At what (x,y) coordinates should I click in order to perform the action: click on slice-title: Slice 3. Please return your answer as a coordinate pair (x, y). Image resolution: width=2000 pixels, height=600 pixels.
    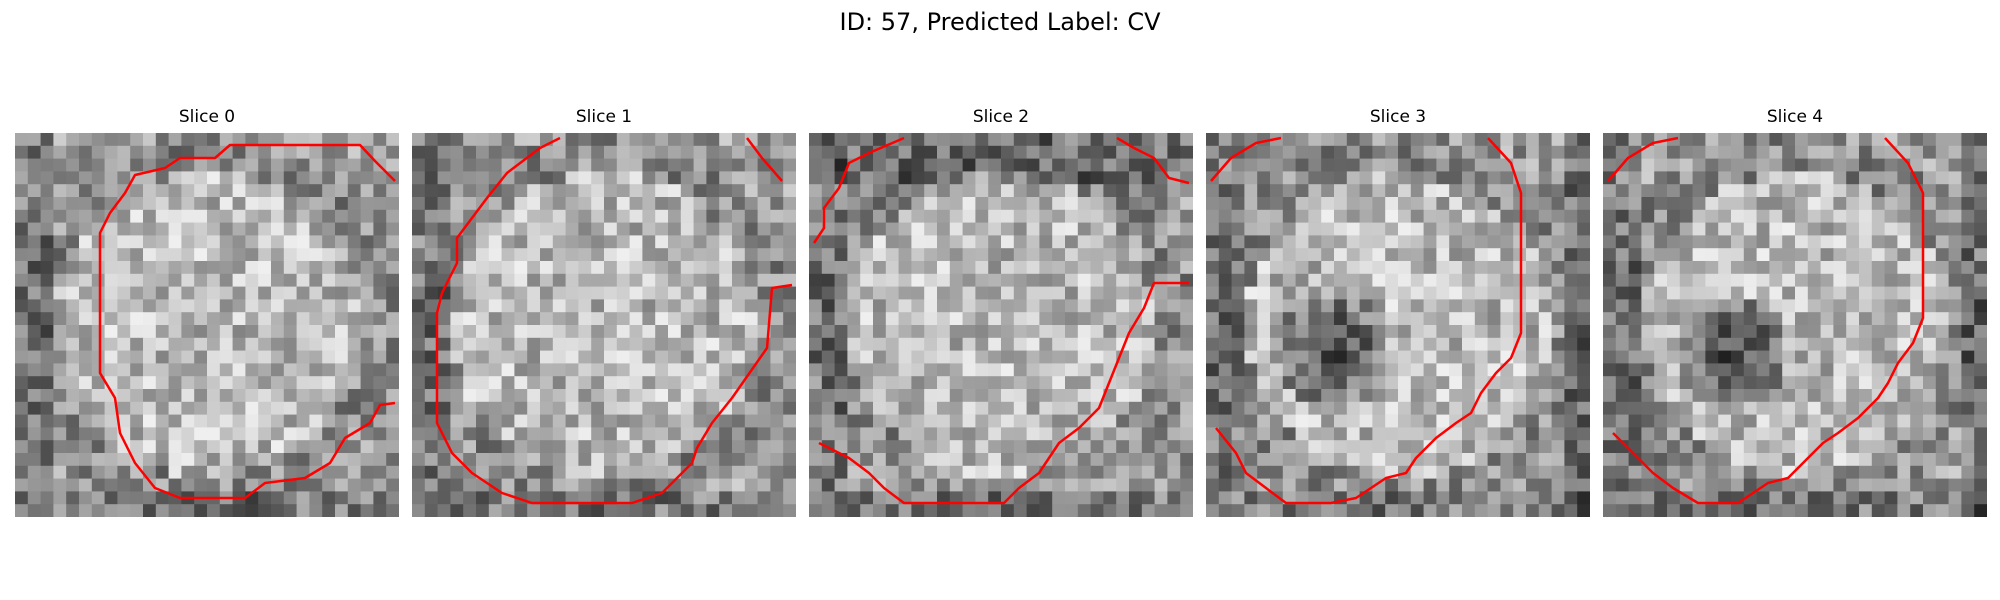
    Looking at the image, I should click on (1398, 117).